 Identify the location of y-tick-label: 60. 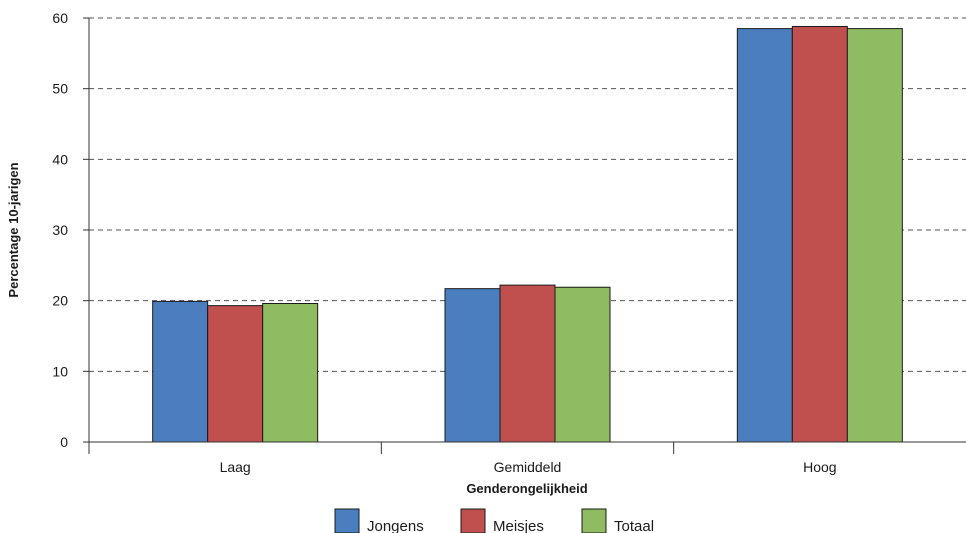
(60, 18).